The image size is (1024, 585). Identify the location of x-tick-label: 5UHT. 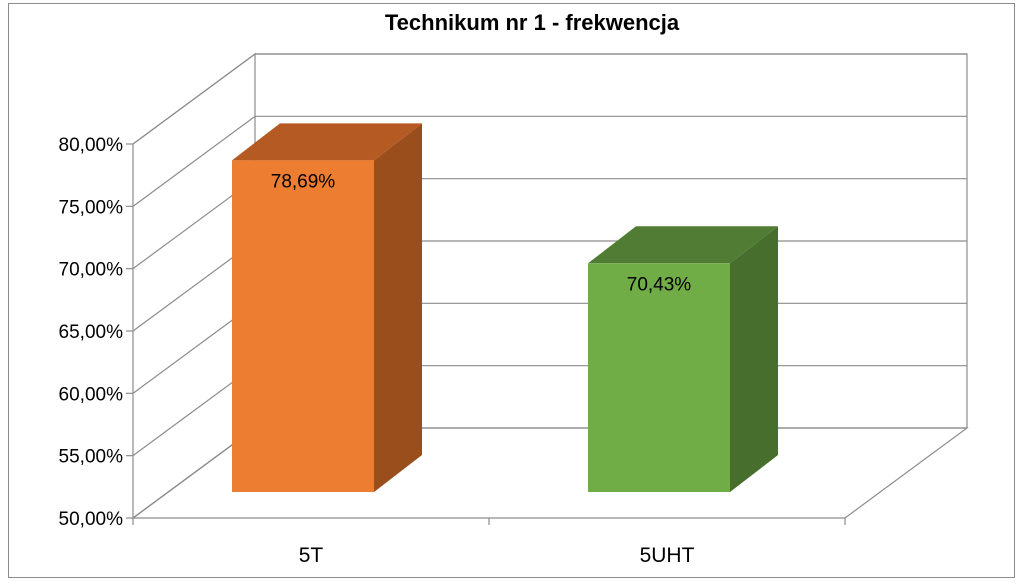
(667, 555).